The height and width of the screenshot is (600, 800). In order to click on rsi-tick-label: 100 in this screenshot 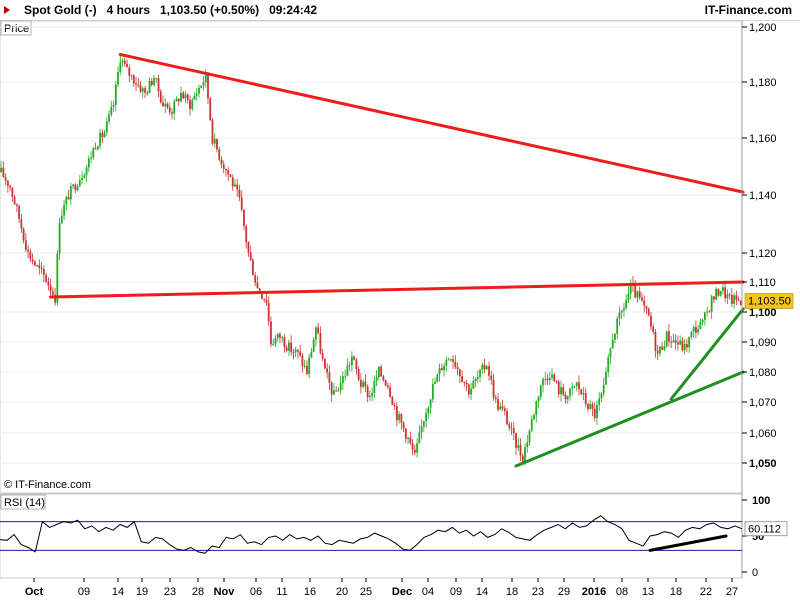, I will do `click(761, 501)`.